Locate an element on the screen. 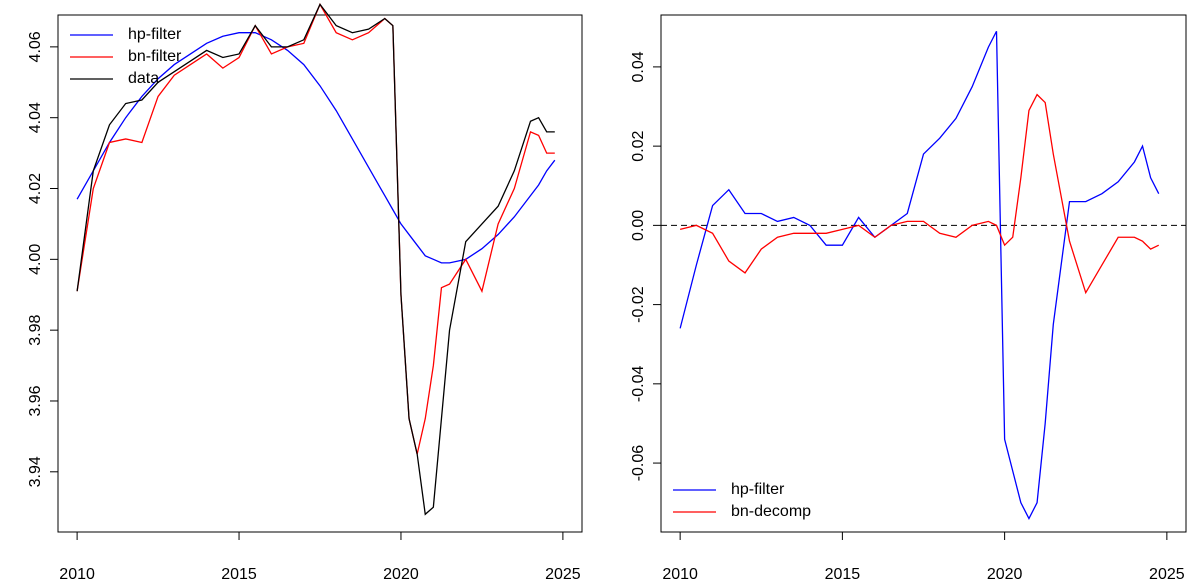  y-tick-label: -0.02 is located at coordinates (638, 304).